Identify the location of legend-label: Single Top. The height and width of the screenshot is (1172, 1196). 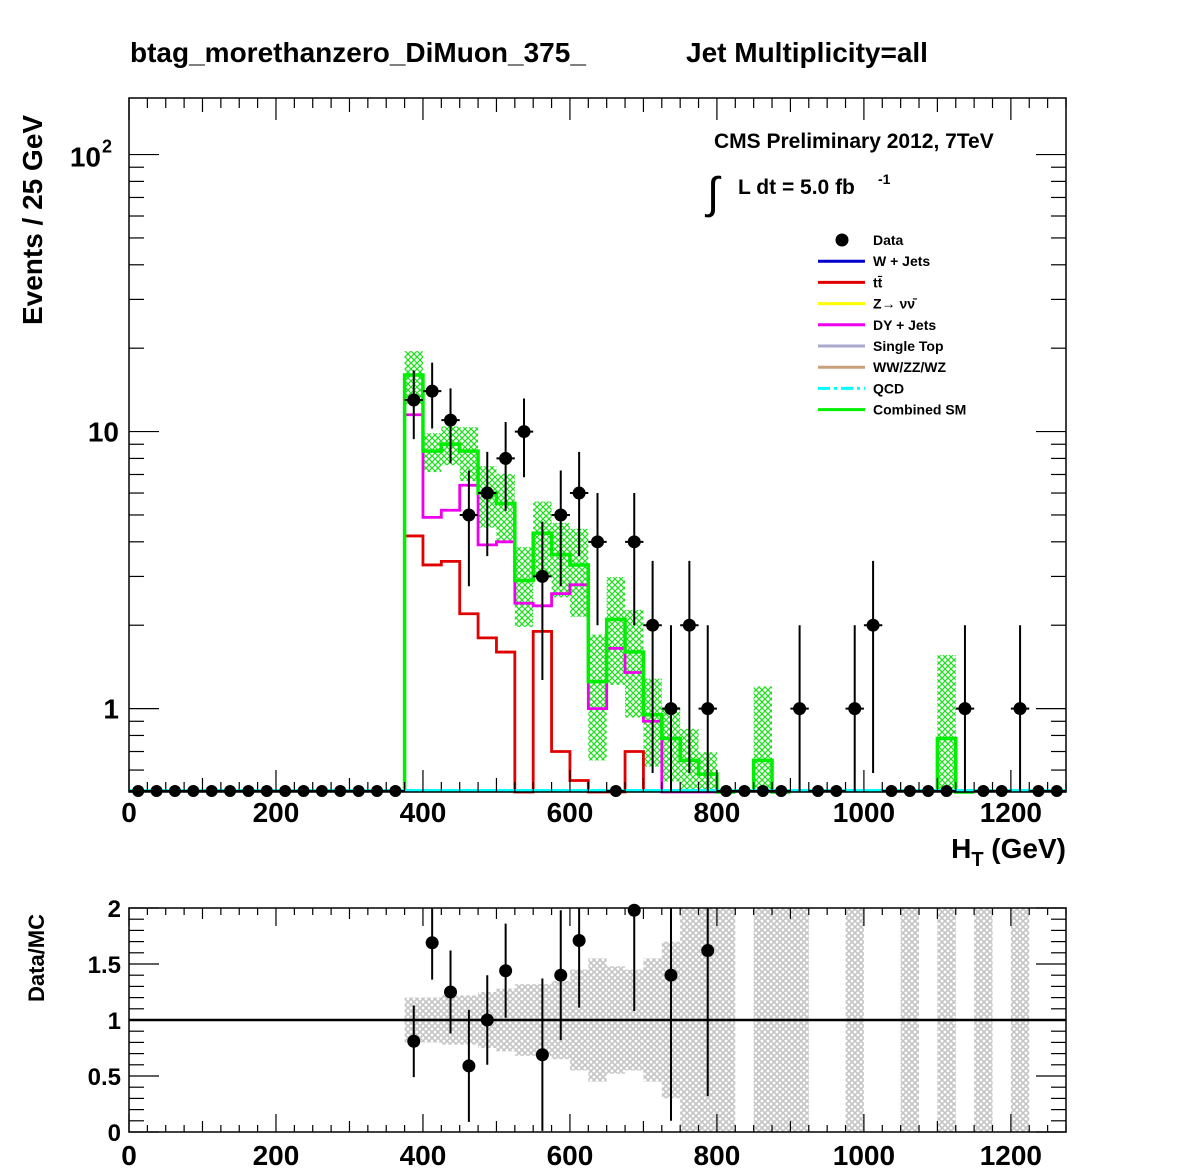
(908, 346).